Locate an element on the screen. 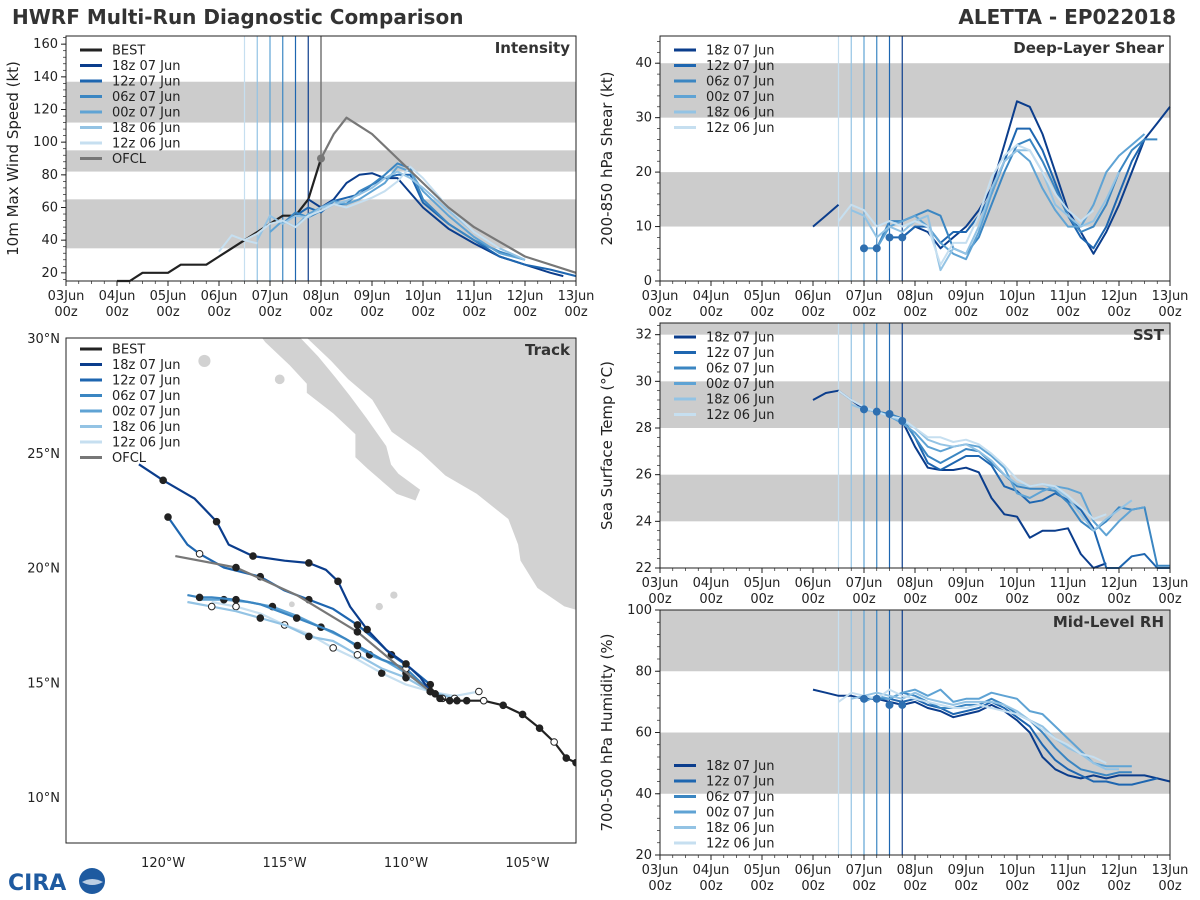  cira-logo: CIRA is located at coordinates (56, 882).